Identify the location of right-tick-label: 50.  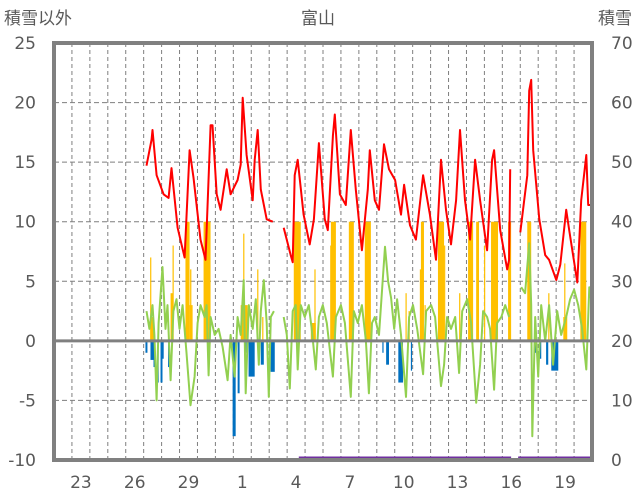
(622, 163).